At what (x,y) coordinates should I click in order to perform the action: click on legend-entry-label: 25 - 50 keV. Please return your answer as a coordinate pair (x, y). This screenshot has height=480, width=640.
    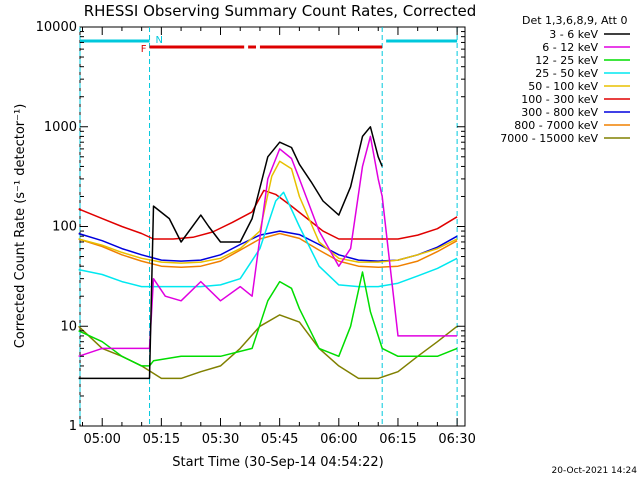
    Looking at the image, I should click on (566, 73).